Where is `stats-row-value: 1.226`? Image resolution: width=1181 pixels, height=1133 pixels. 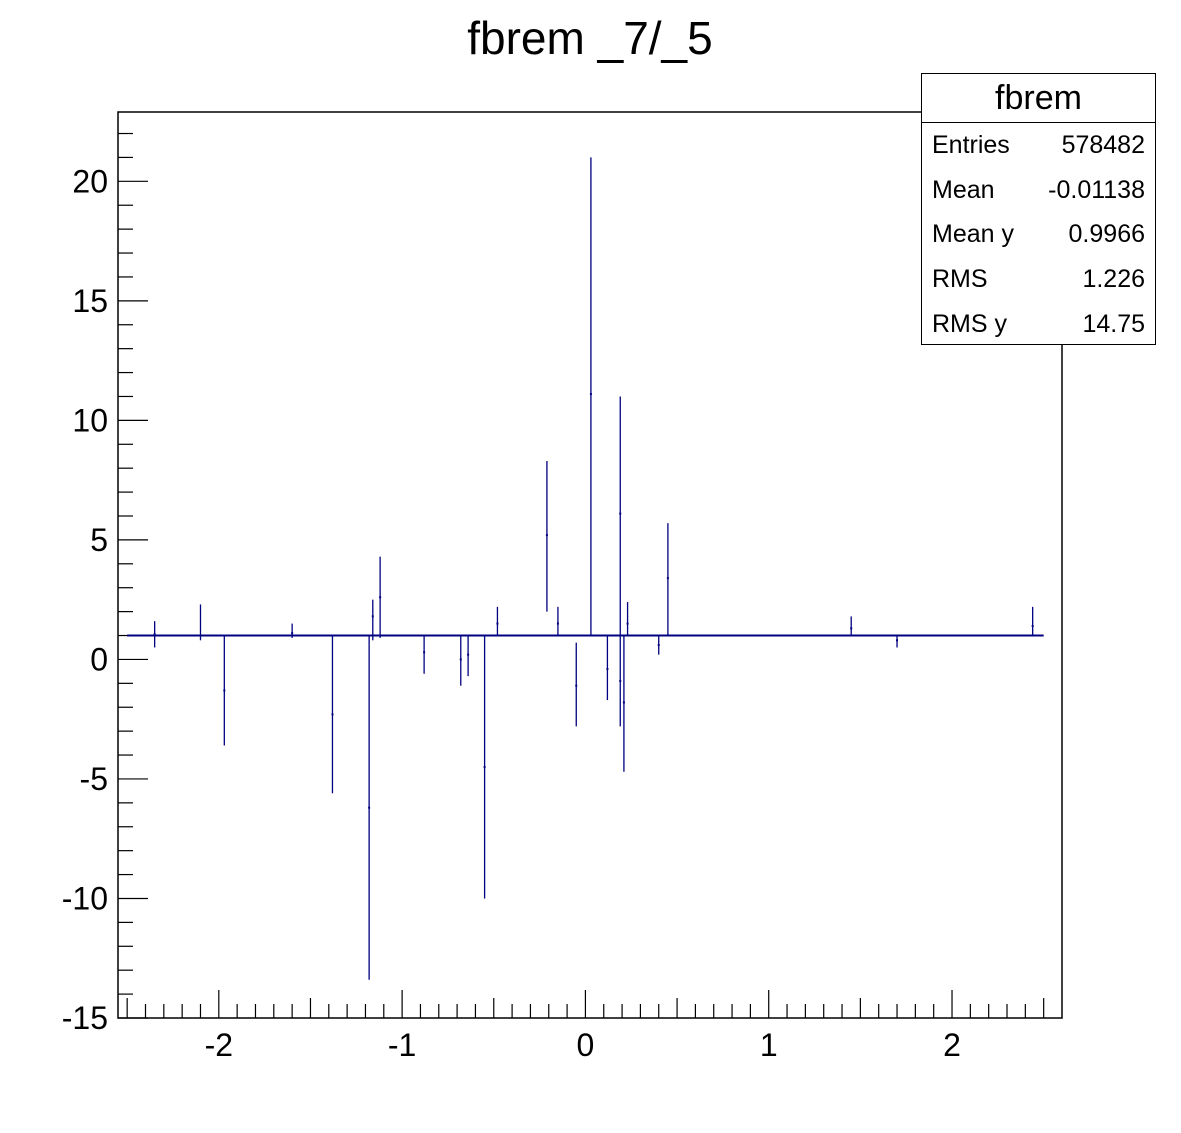
stats-row-value: 1.226 is located at coordinates (1113, 279).